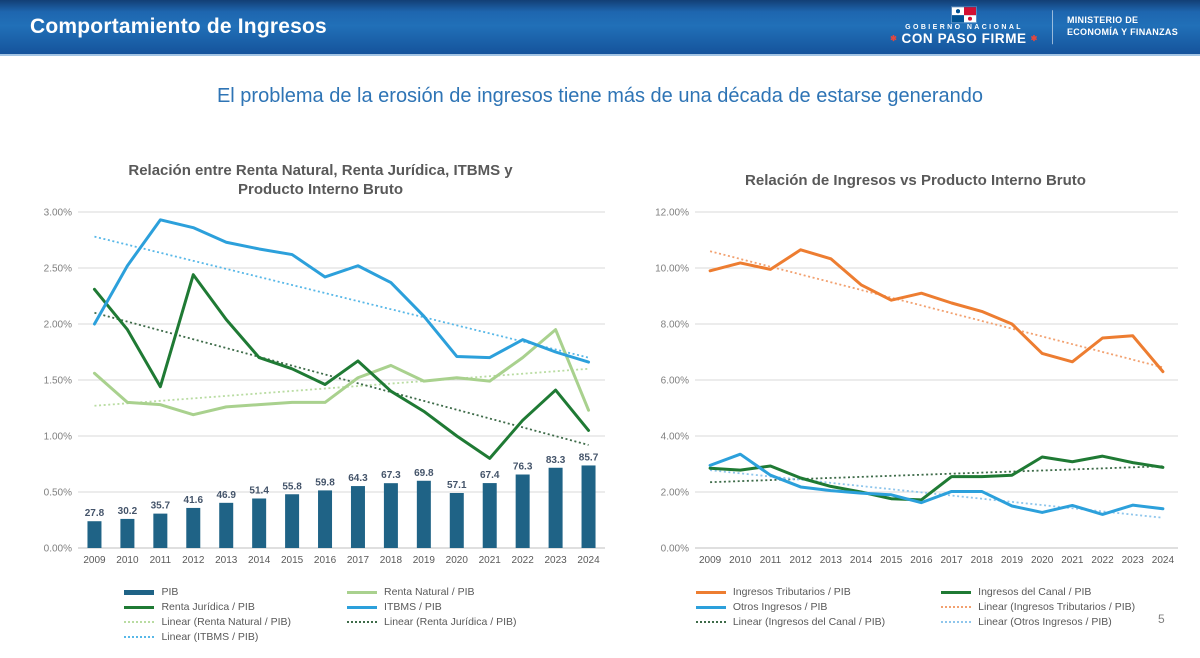 This screenshot has height=658, width=1200. I want to click on page-number: 5, so click(1161, 619).